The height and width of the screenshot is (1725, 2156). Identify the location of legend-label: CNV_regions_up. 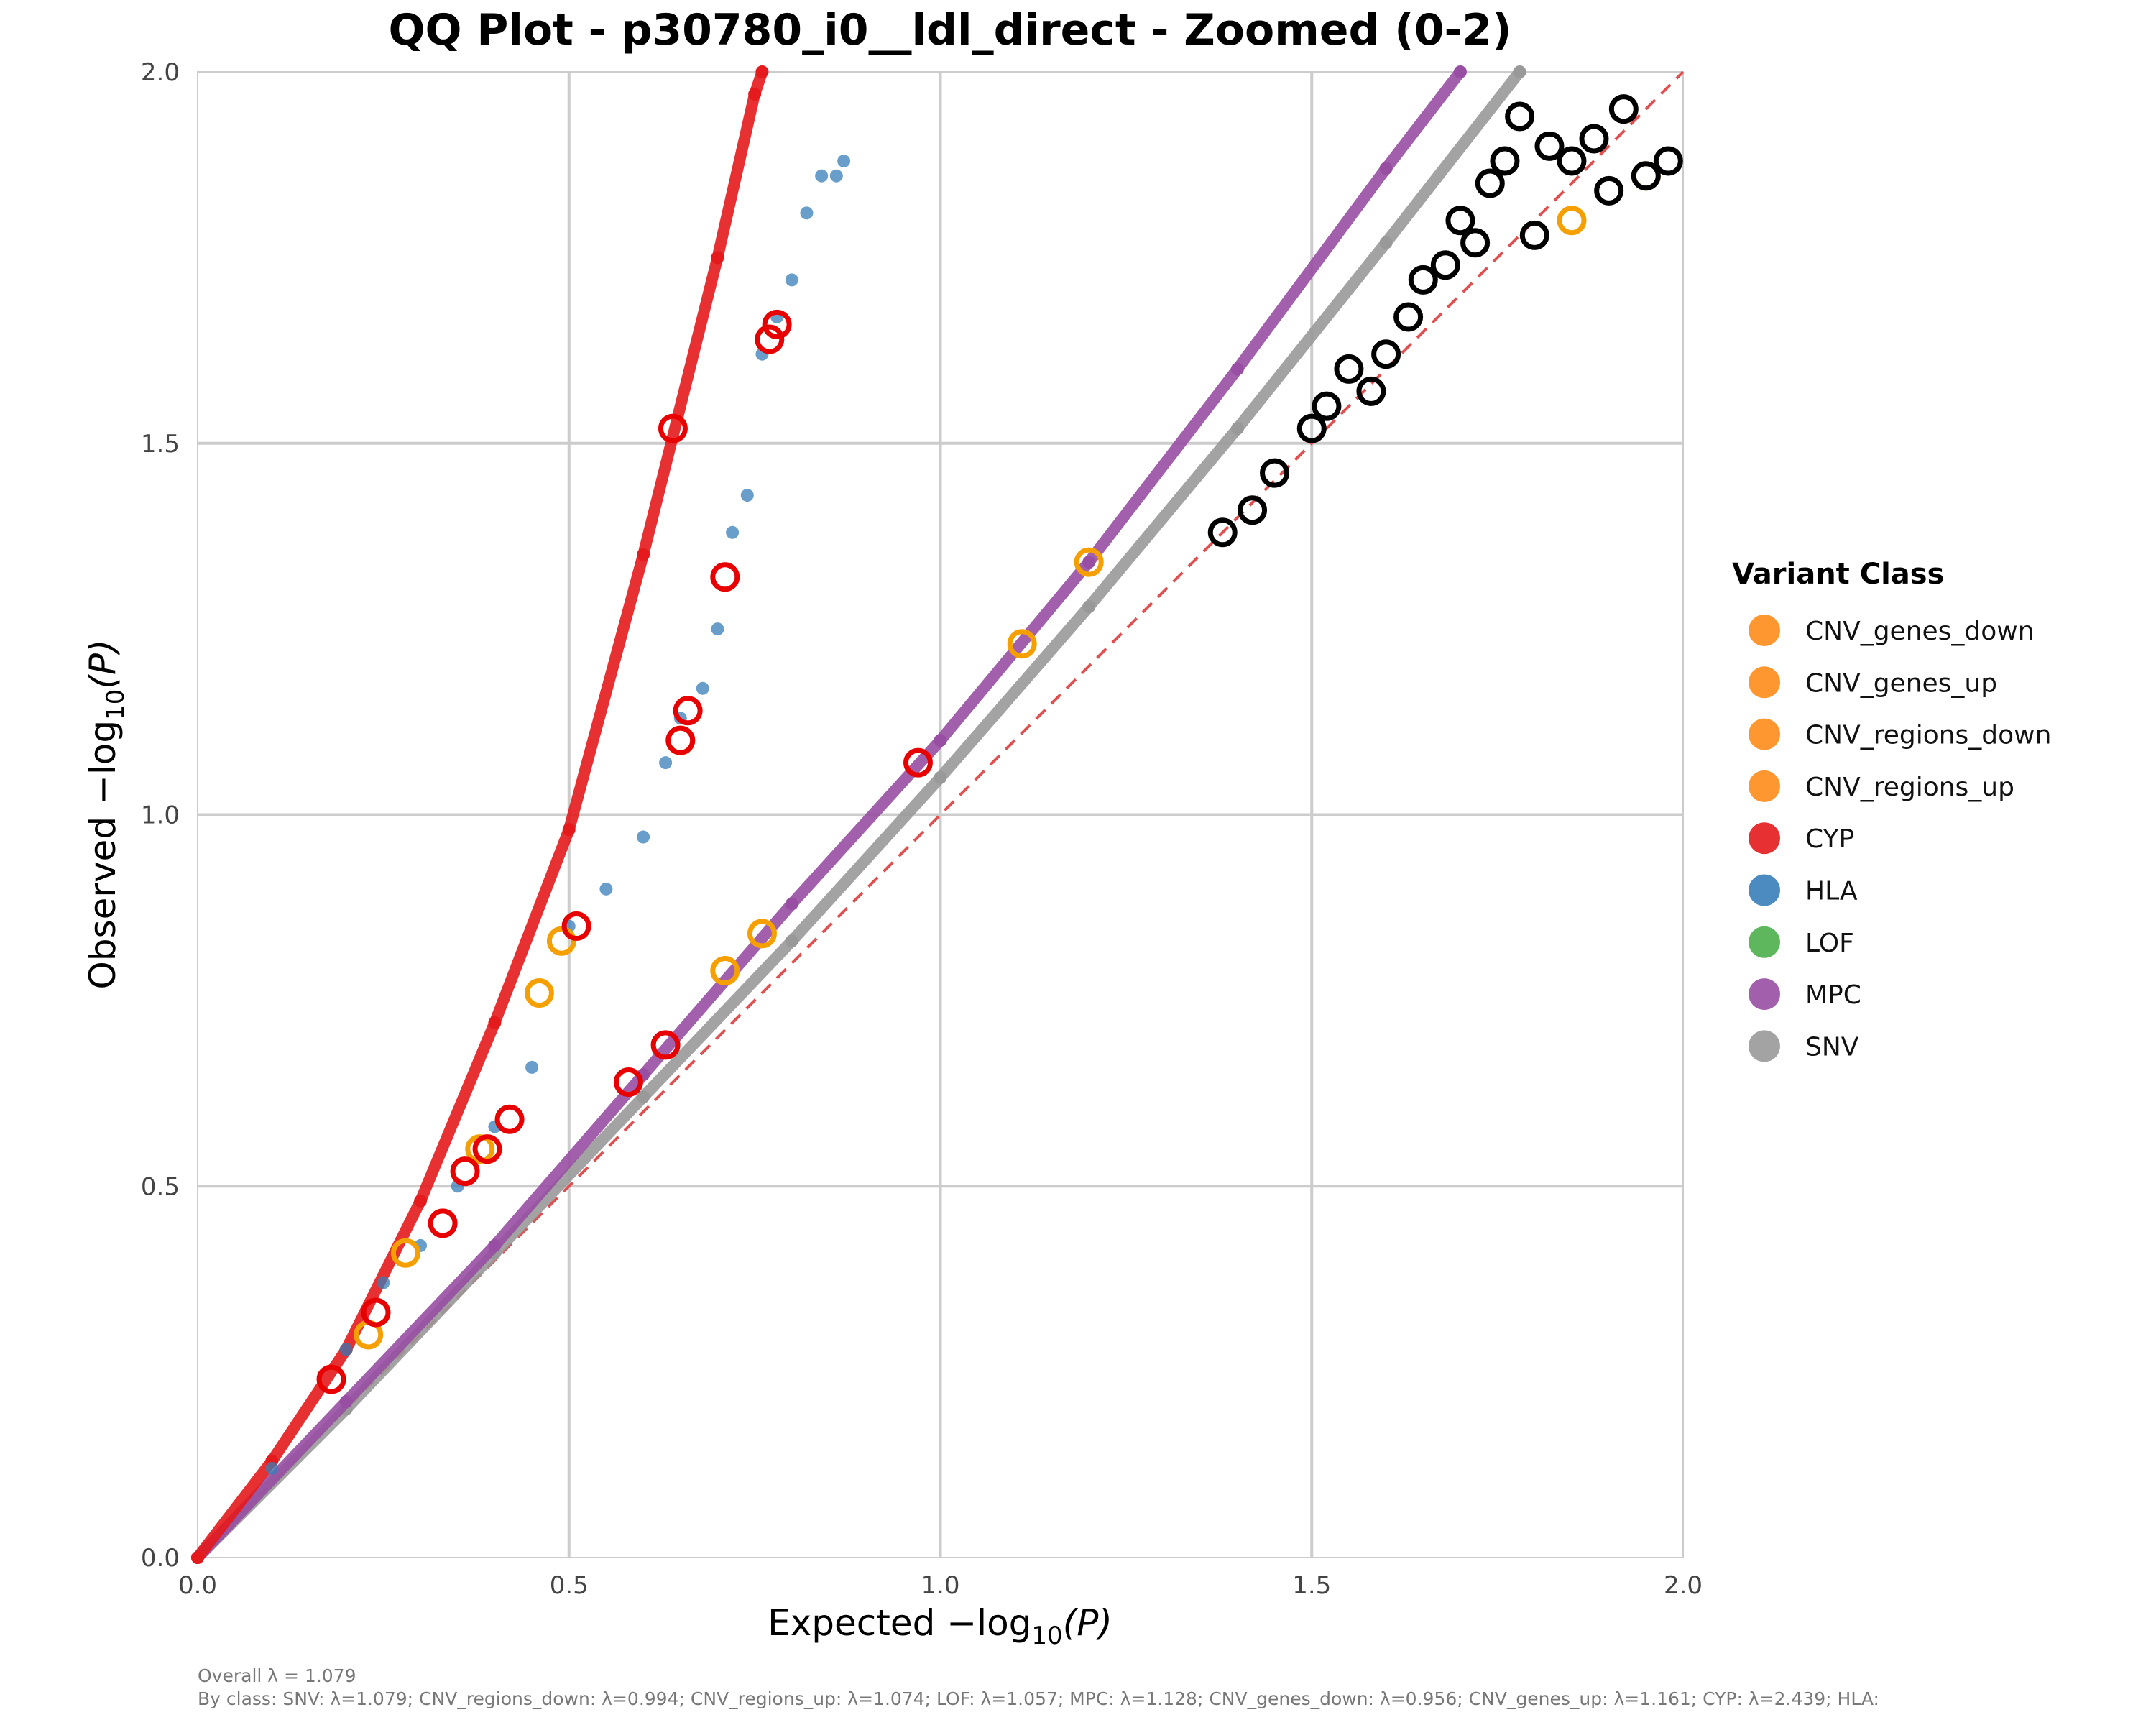
(1910, 787).